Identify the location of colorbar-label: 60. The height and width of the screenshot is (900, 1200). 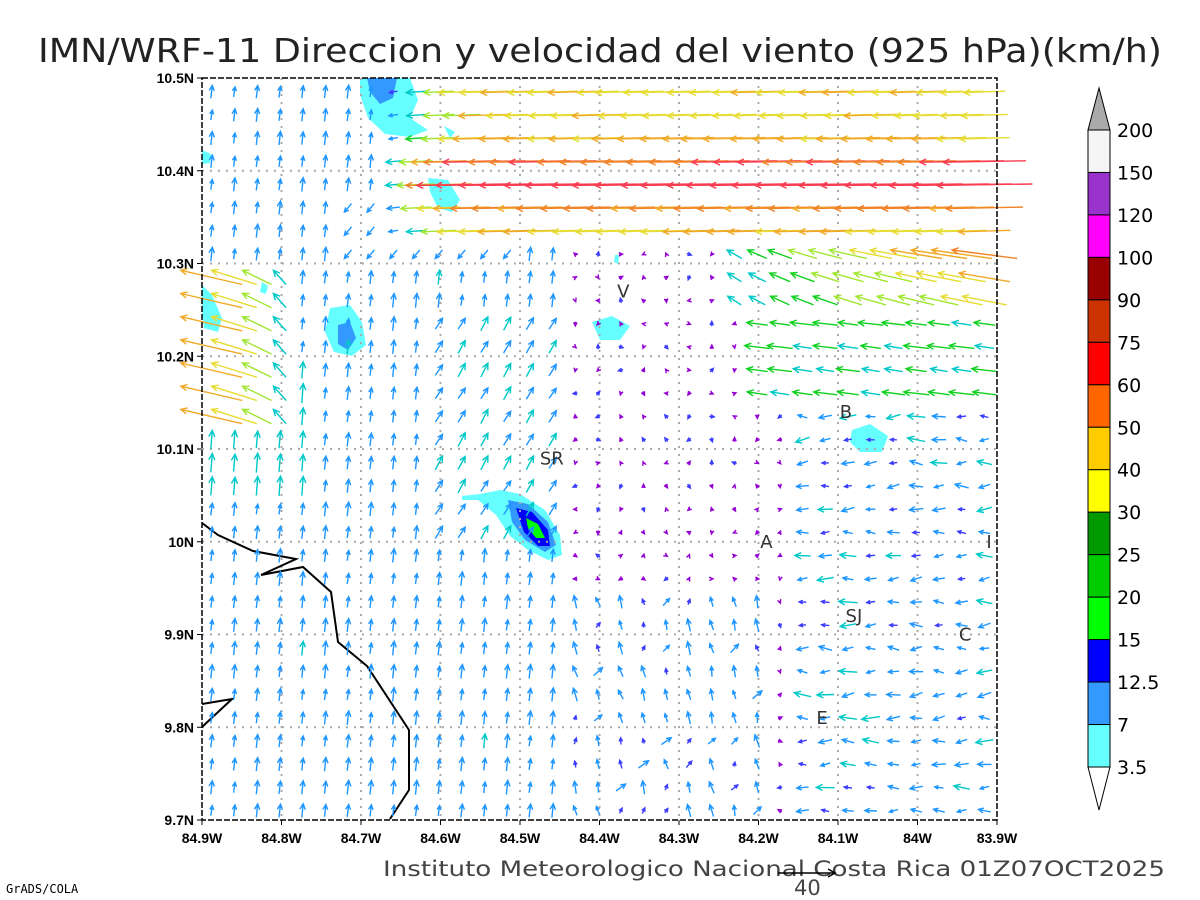
(1129, 386).